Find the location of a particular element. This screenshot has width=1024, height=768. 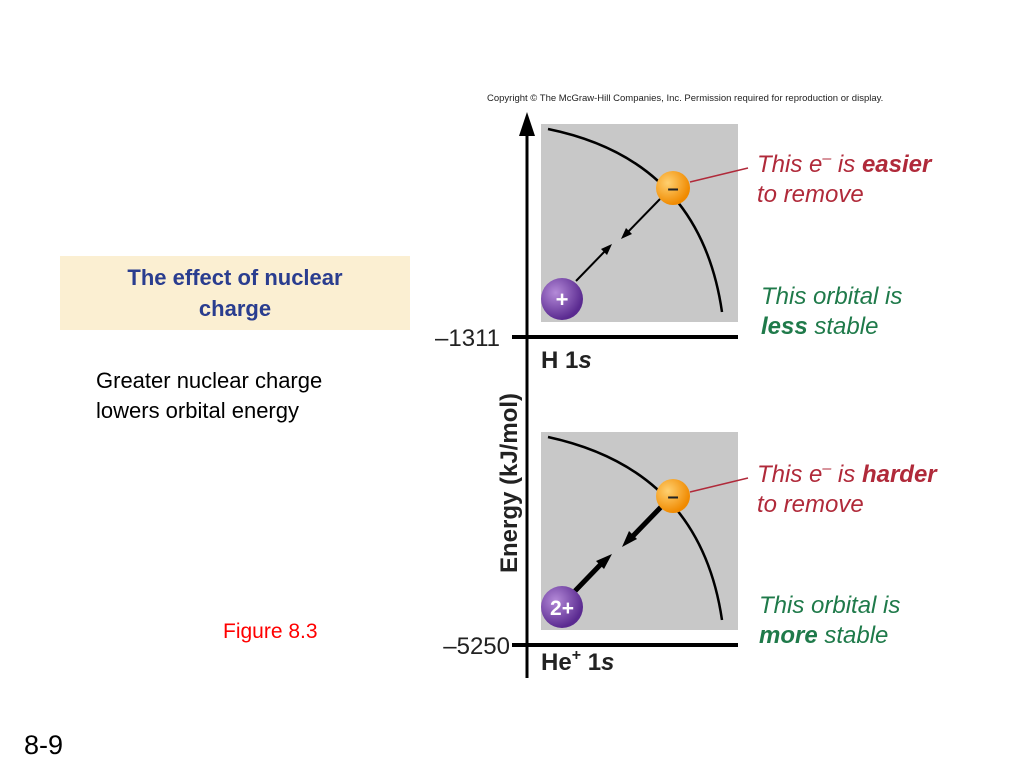

energy-axis-label: Energy (kJ/mol) is located at coordinates (509, 483).